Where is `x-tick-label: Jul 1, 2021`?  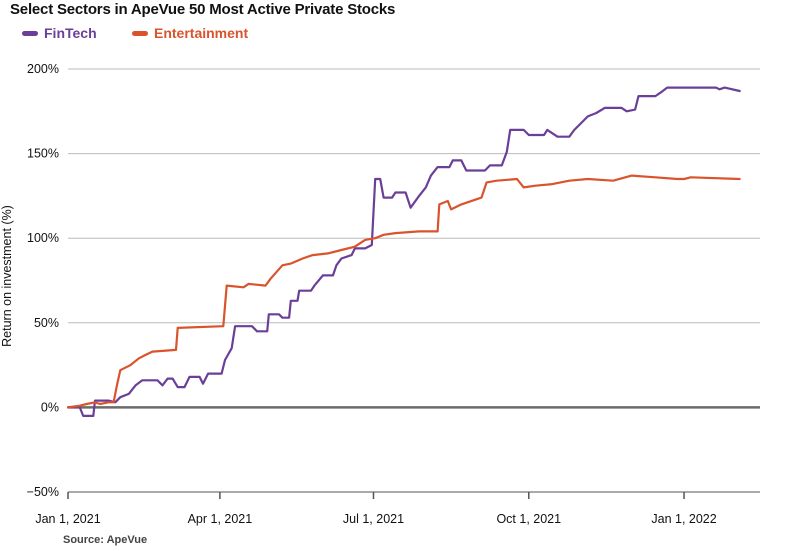
x-tick-label: Jul 1, 2021 is located at coordinates (373, 519).